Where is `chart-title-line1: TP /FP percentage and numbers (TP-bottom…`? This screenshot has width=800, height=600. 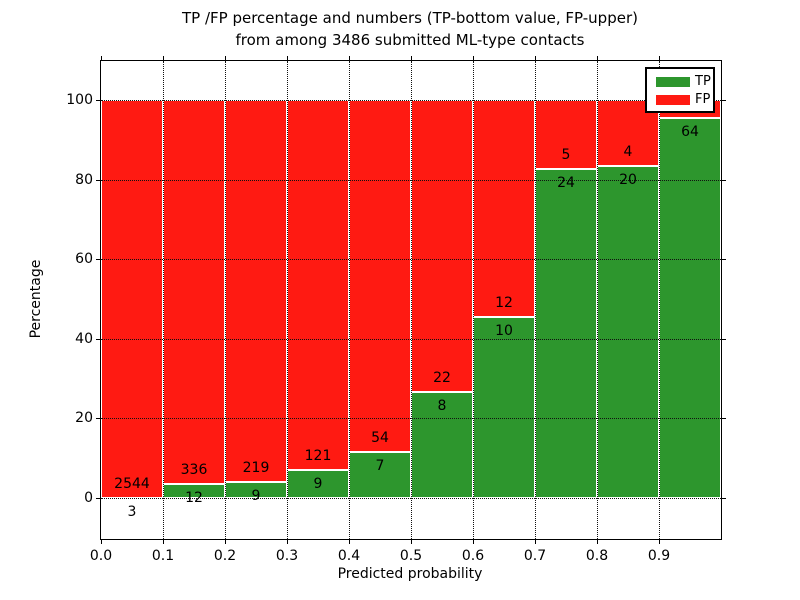
chart-title-line1: TP /FP percentage and numbers (TP-bottom… is located at coordinates (410, 18).